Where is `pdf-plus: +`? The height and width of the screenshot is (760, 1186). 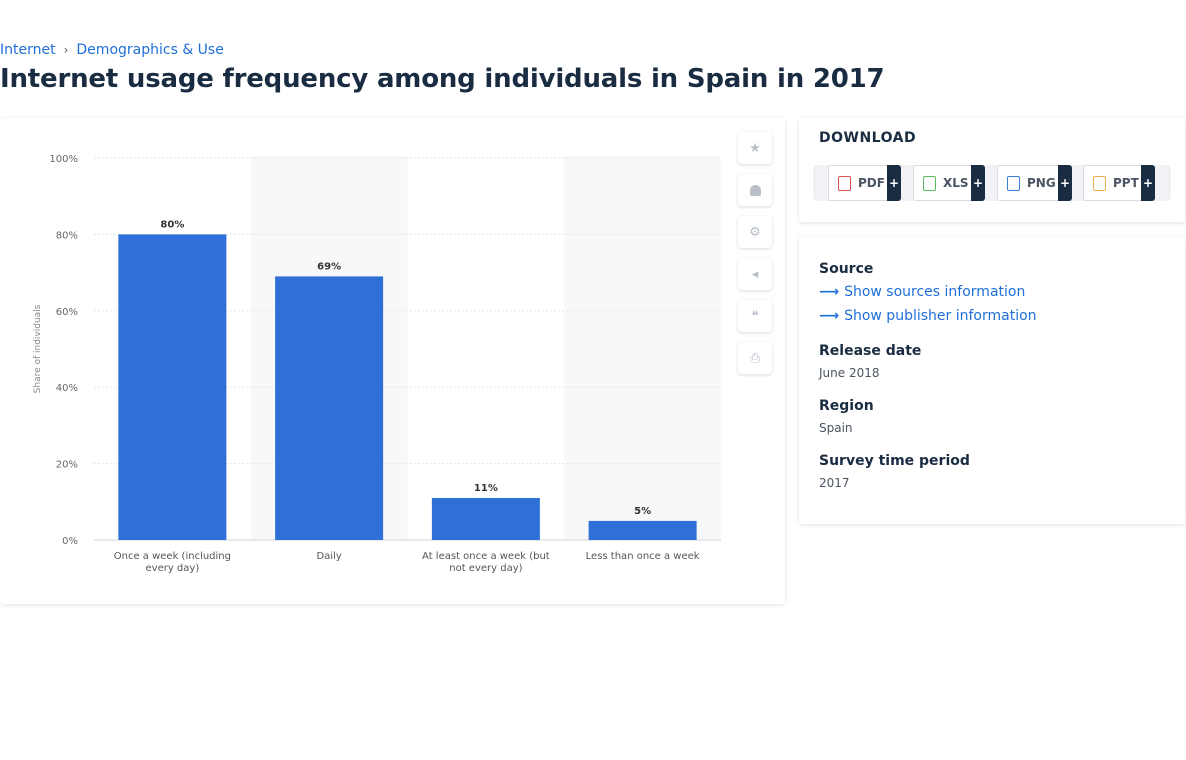
pdf-plus: + is located at coordinates (894, 183).